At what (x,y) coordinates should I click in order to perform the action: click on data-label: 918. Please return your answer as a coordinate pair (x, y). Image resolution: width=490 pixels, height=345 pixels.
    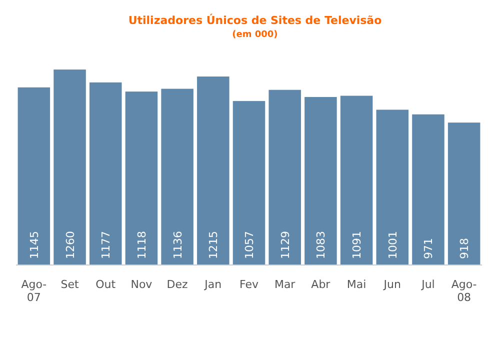
    Looking at the image, I should click on (465, 248).